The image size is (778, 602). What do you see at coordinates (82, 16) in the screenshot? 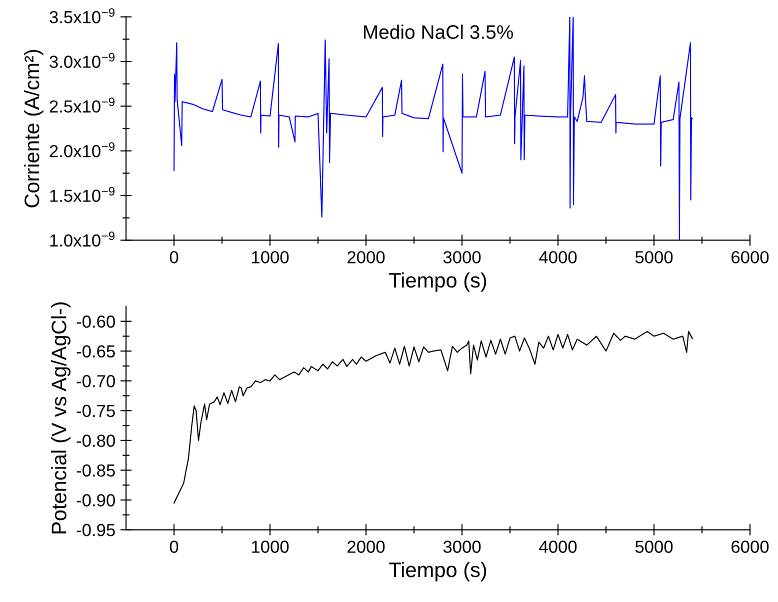
I see `y-tick-label: 3.5x10$^{−9}$` at bounding box center [82, 16].